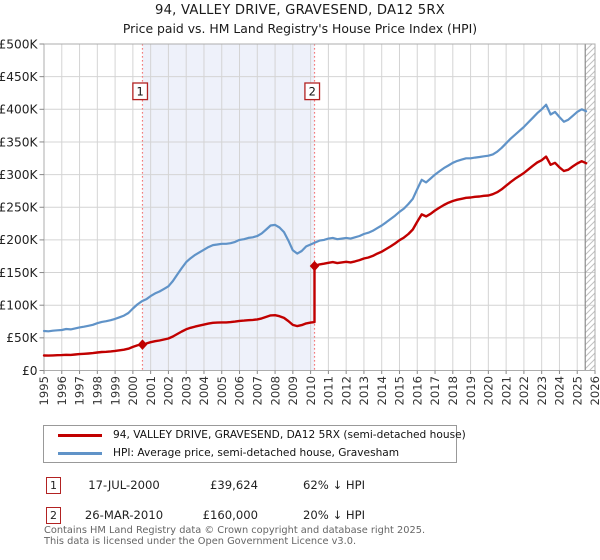  What do you see at coordinates (80, 453) in the screenshot?
I see `legend-swatch-hpi` at bounding box center [80, 453].